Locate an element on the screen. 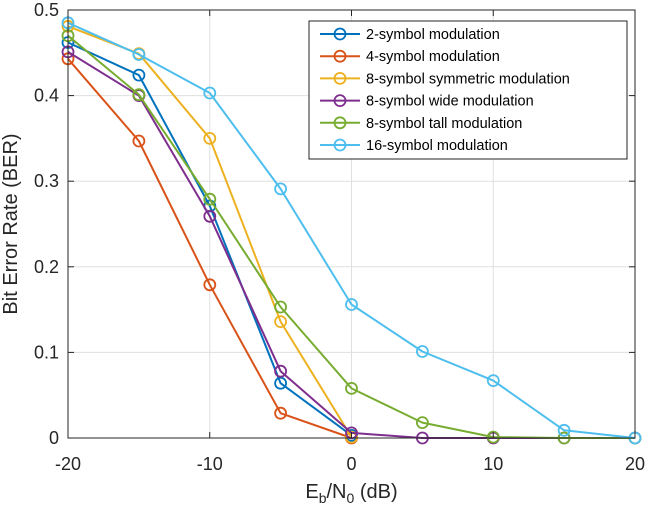  legend-item: 8-symbol symmetric modulation is located at coordinates (445, 79).